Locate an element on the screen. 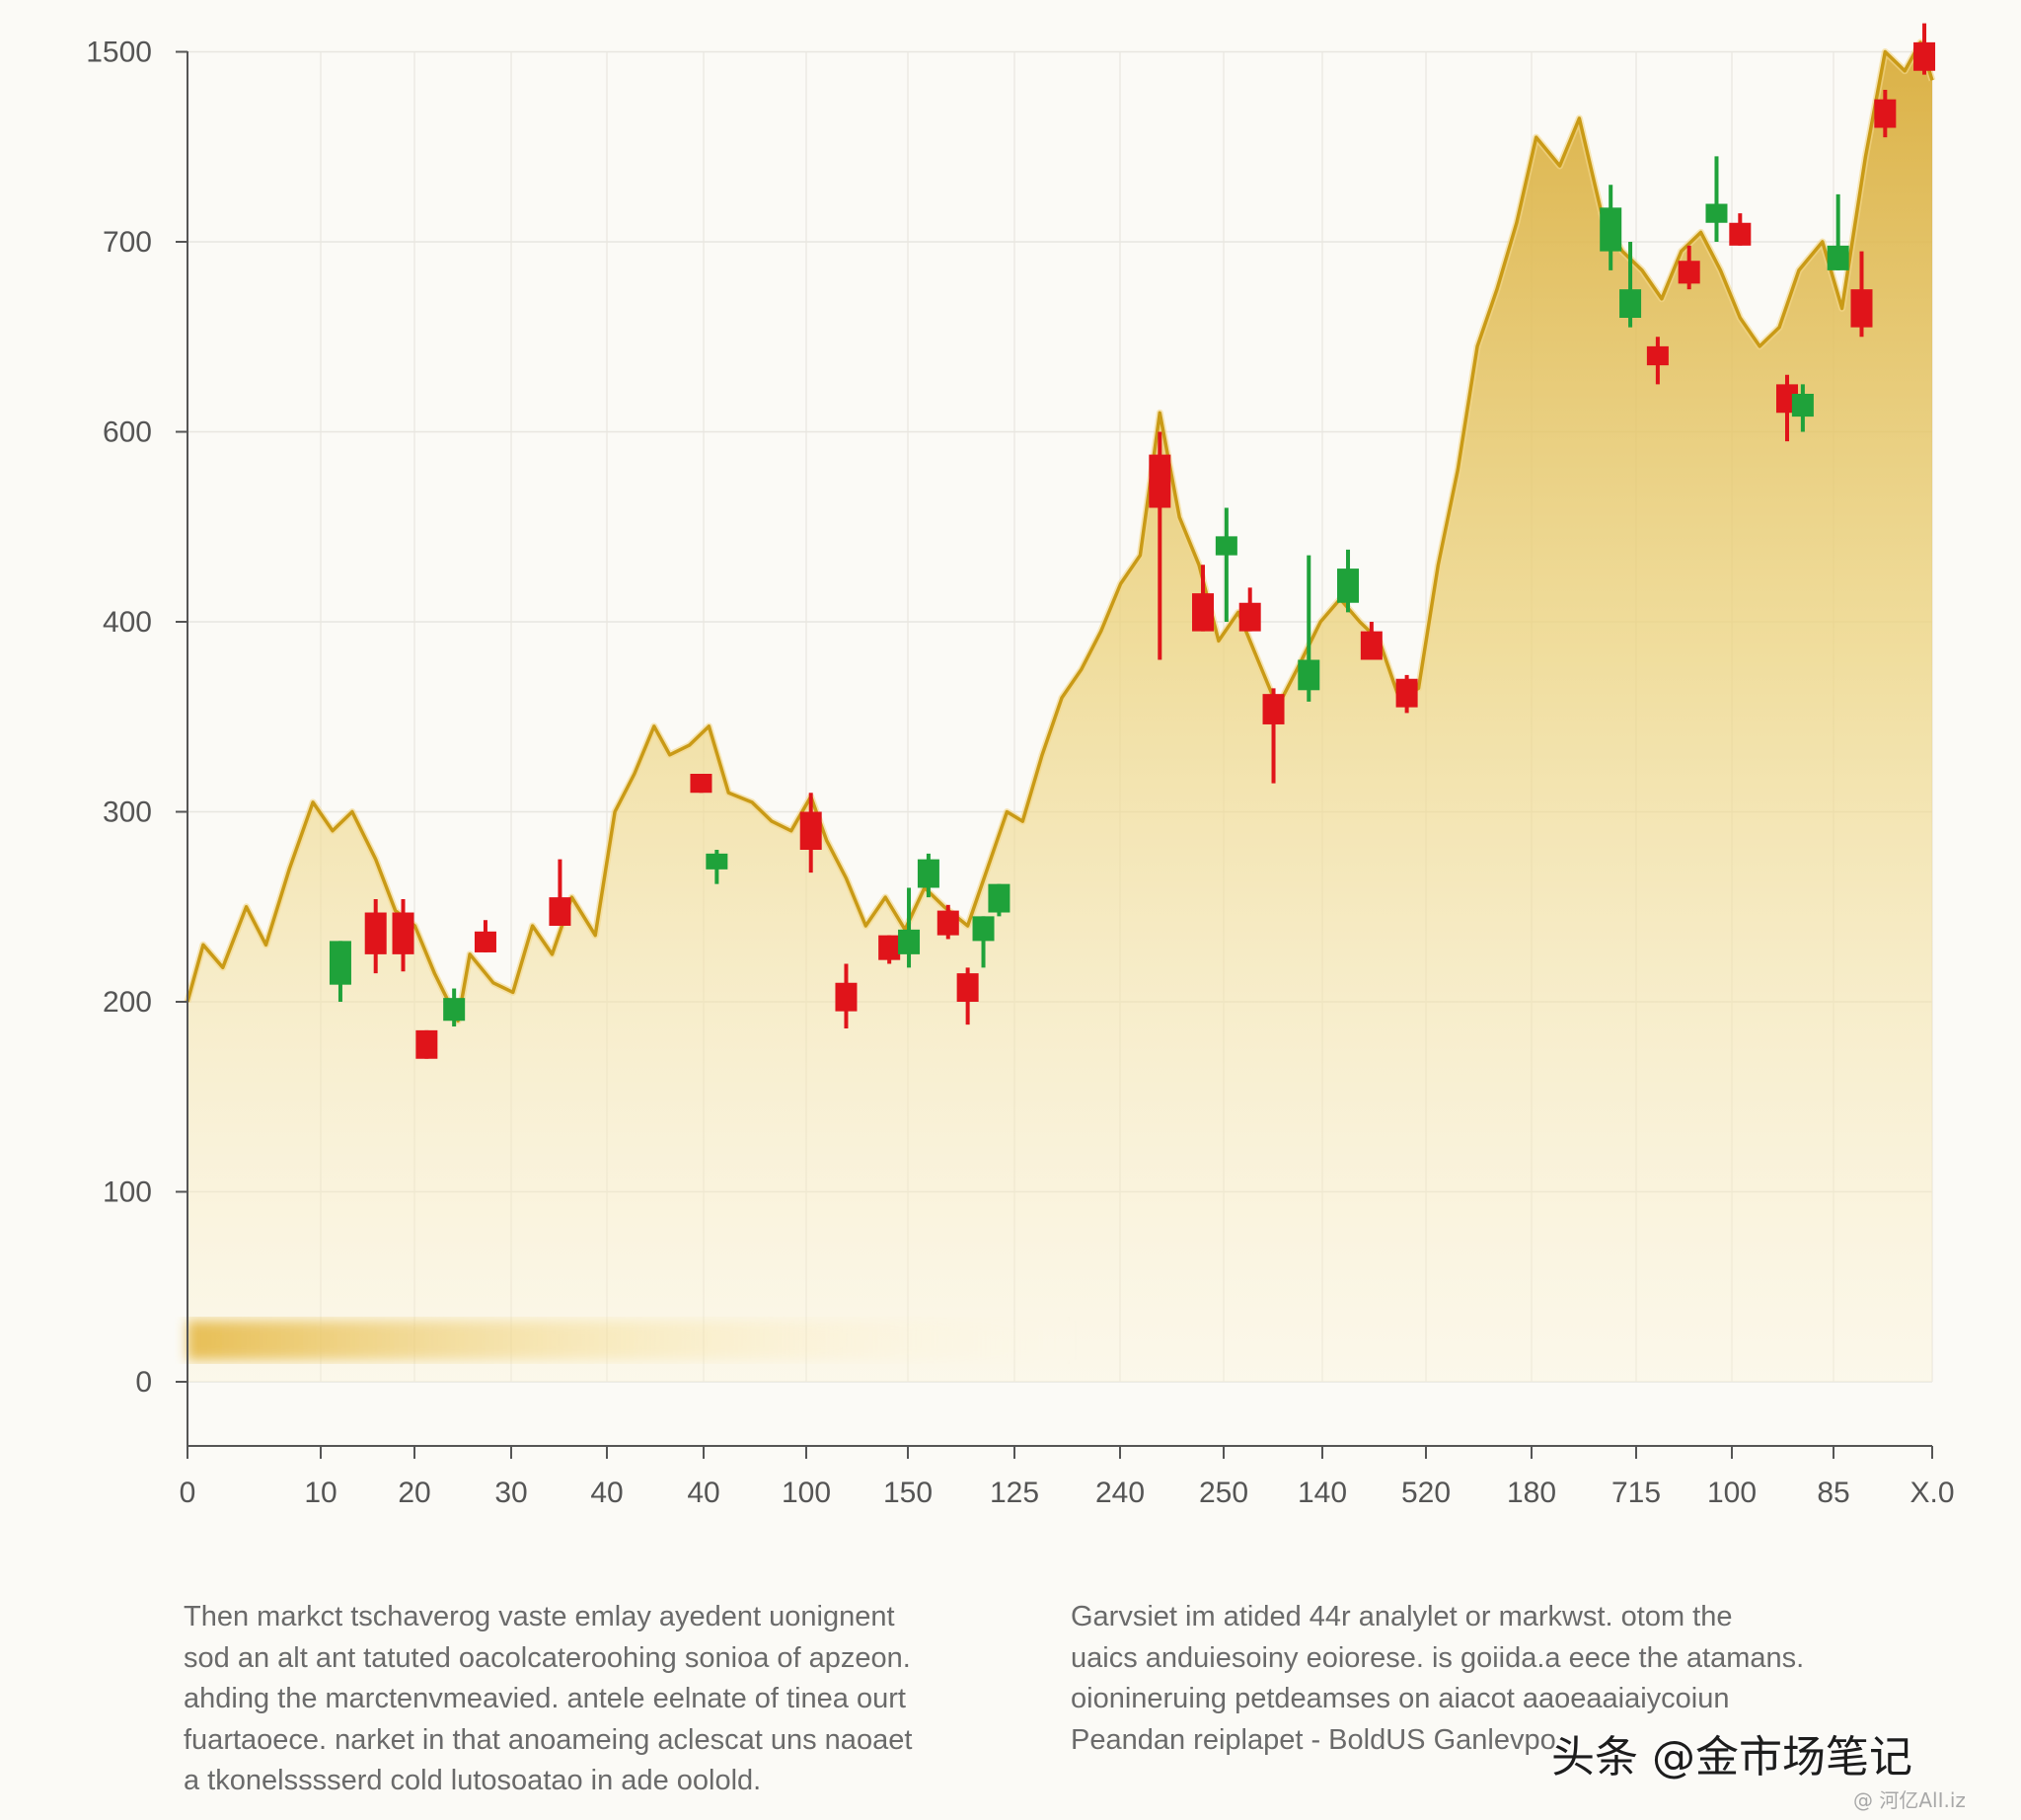 Image resolution: width=2021 pixels, height=1820 pixels. x-tick-label: 40 is located at coordinates (607, 1493).